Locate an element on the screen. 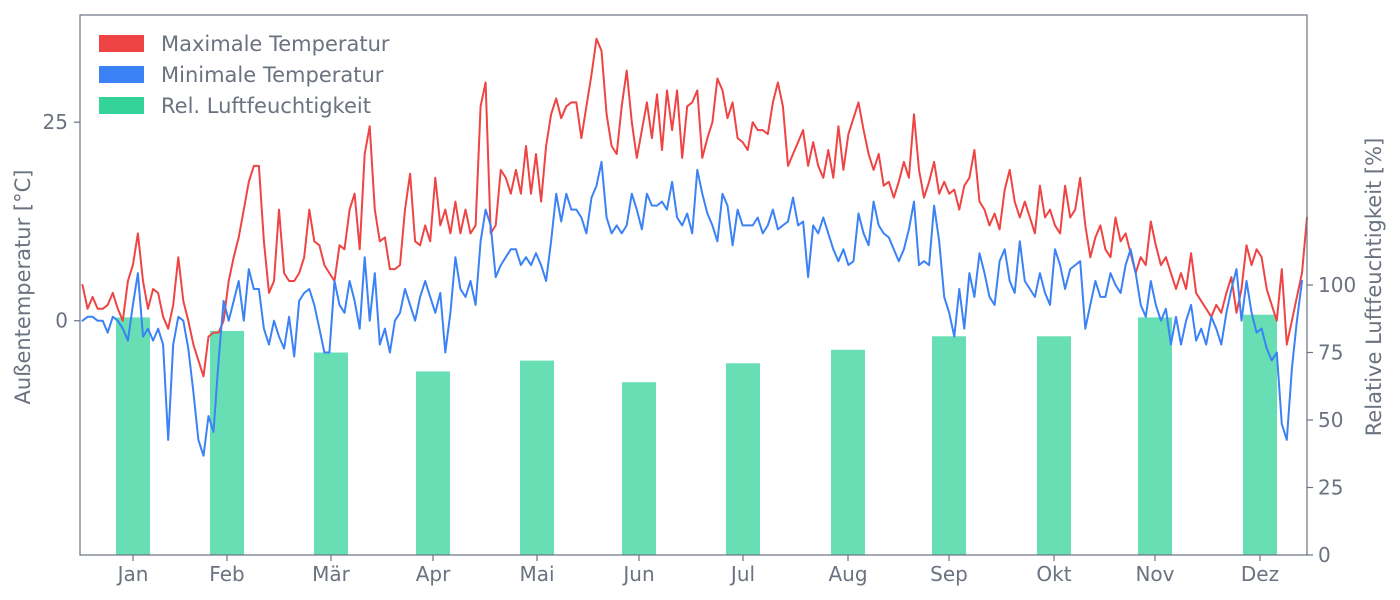 Image resolution: width=1400 pixels, height=600 pixels. y-axis-right-title: Relative Luftfeuchtigkeit [%] is located at coordinates (1374, 287).